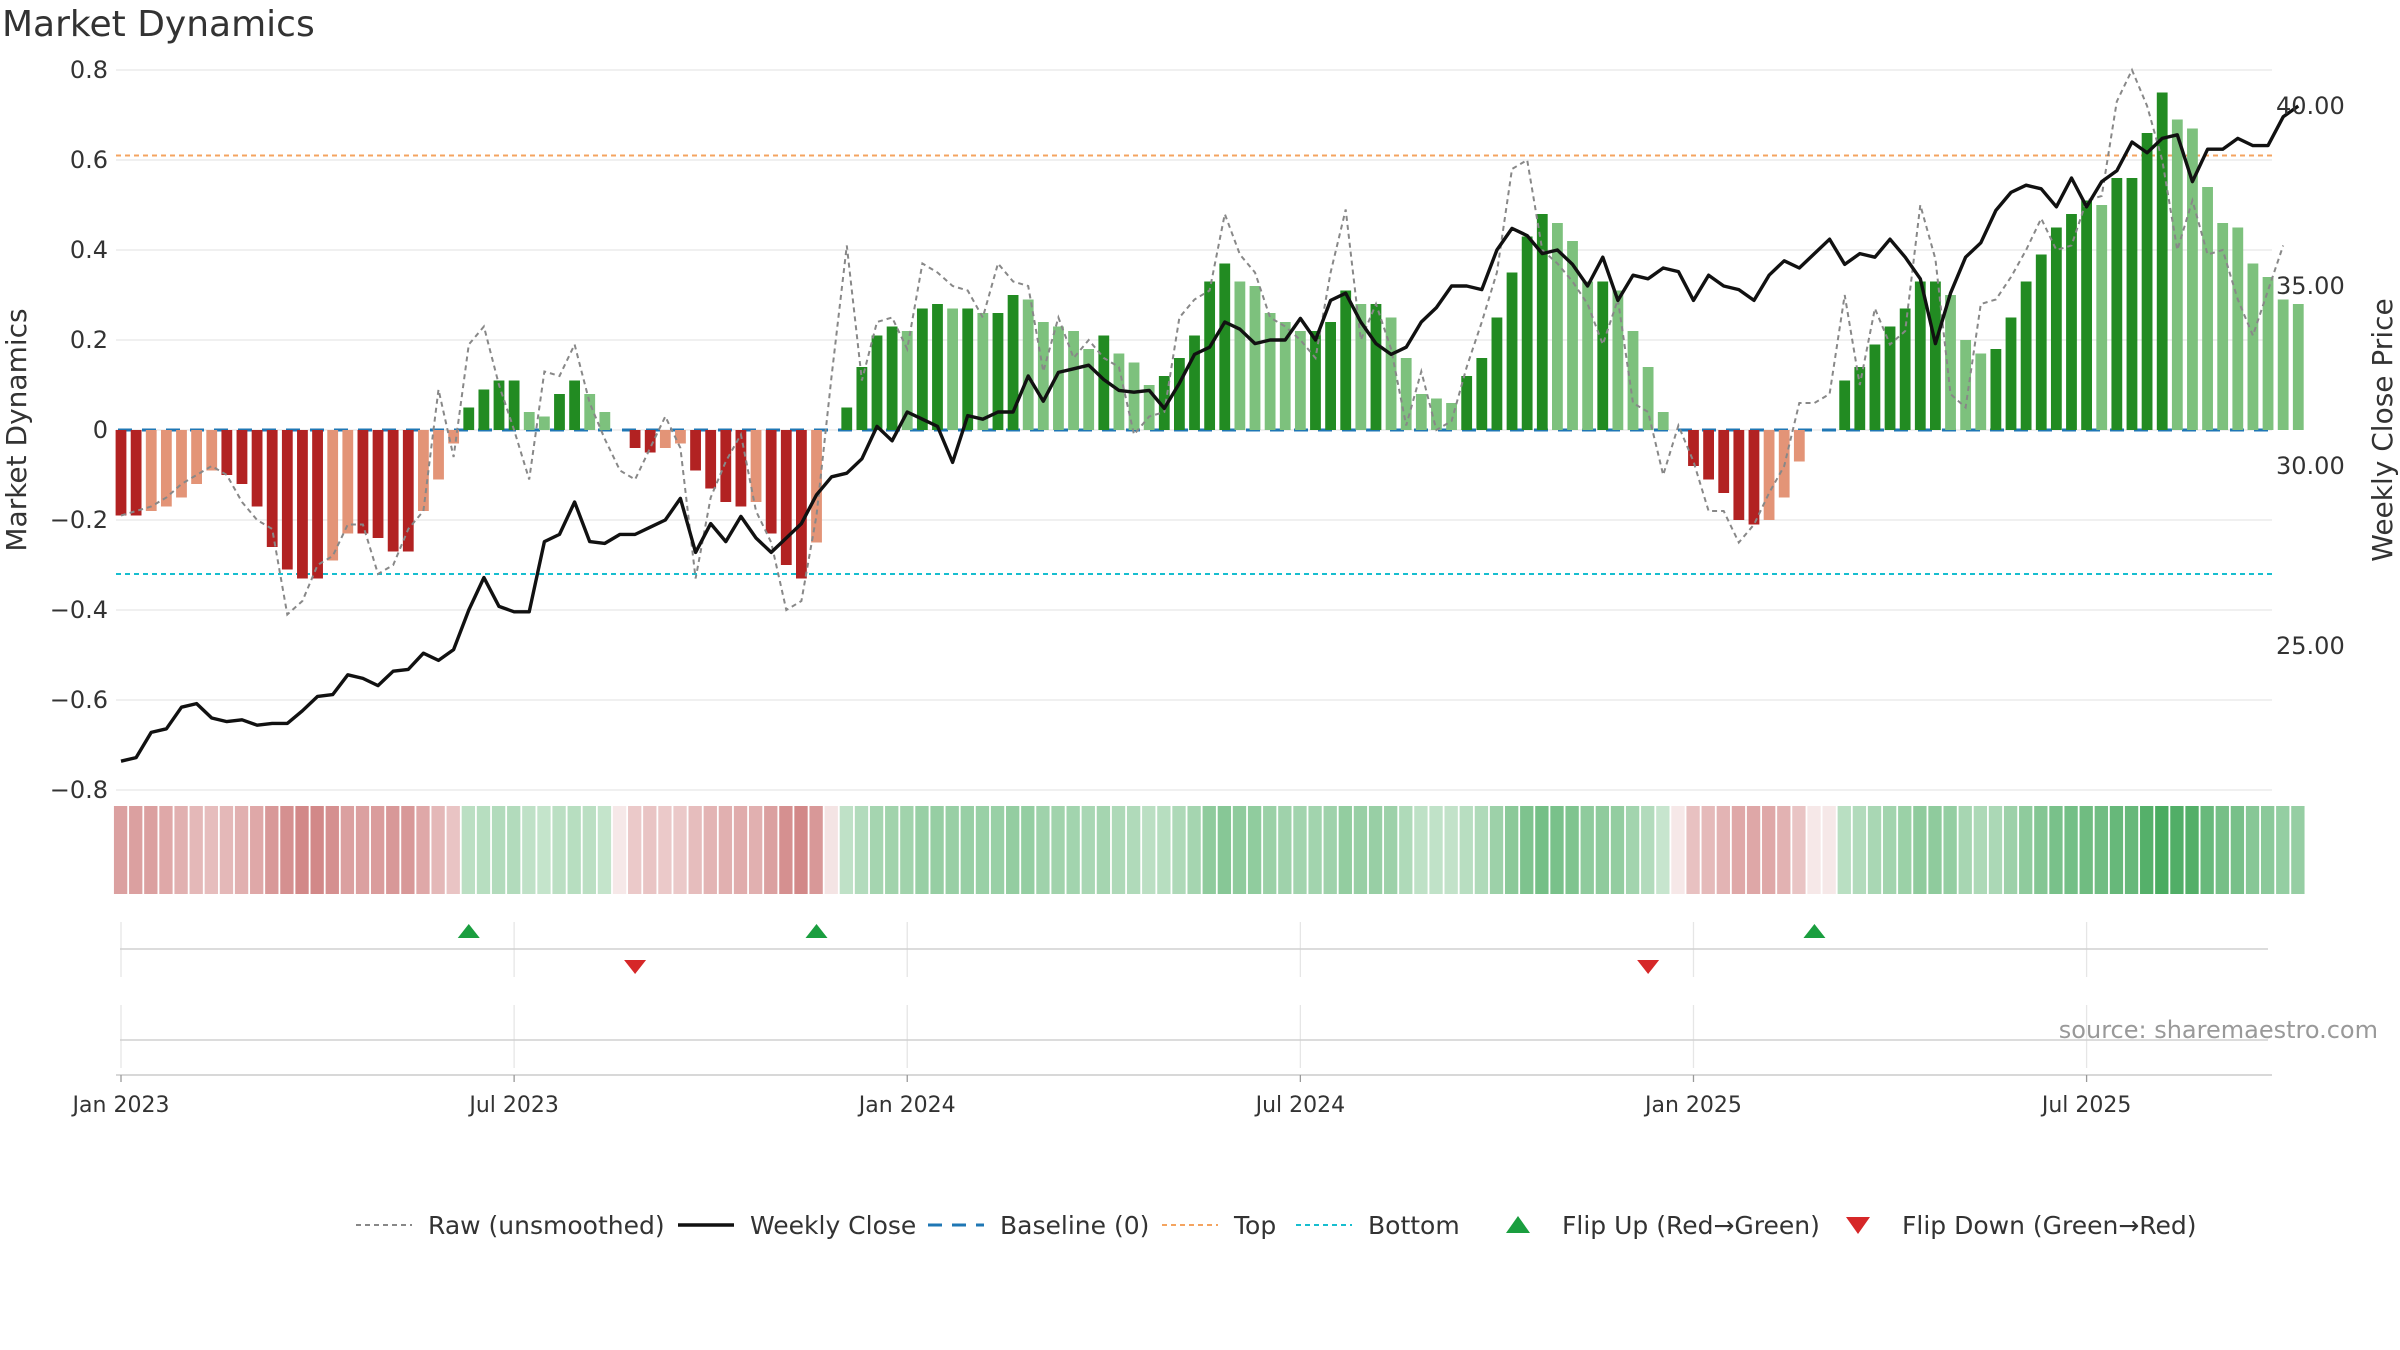  Describe the element at coordinates (2049, 1225) in the screenshot. I see `legend-label: Flip Down (Green→Red)` at that location.